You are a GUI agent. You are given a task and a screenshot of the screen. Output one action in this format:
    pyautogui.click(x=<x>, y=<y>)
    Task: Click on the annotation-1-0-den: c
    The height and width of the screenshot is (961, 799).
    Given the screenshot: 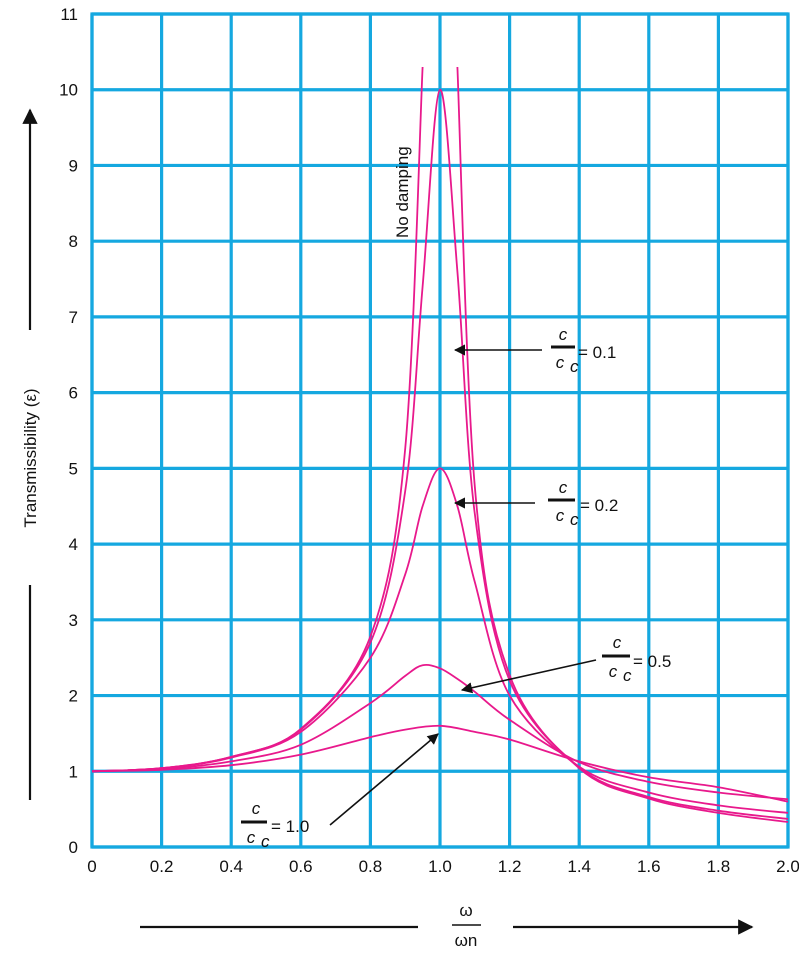 What is the action you would take?
    pyautogui.click(x=251, y=837)
    